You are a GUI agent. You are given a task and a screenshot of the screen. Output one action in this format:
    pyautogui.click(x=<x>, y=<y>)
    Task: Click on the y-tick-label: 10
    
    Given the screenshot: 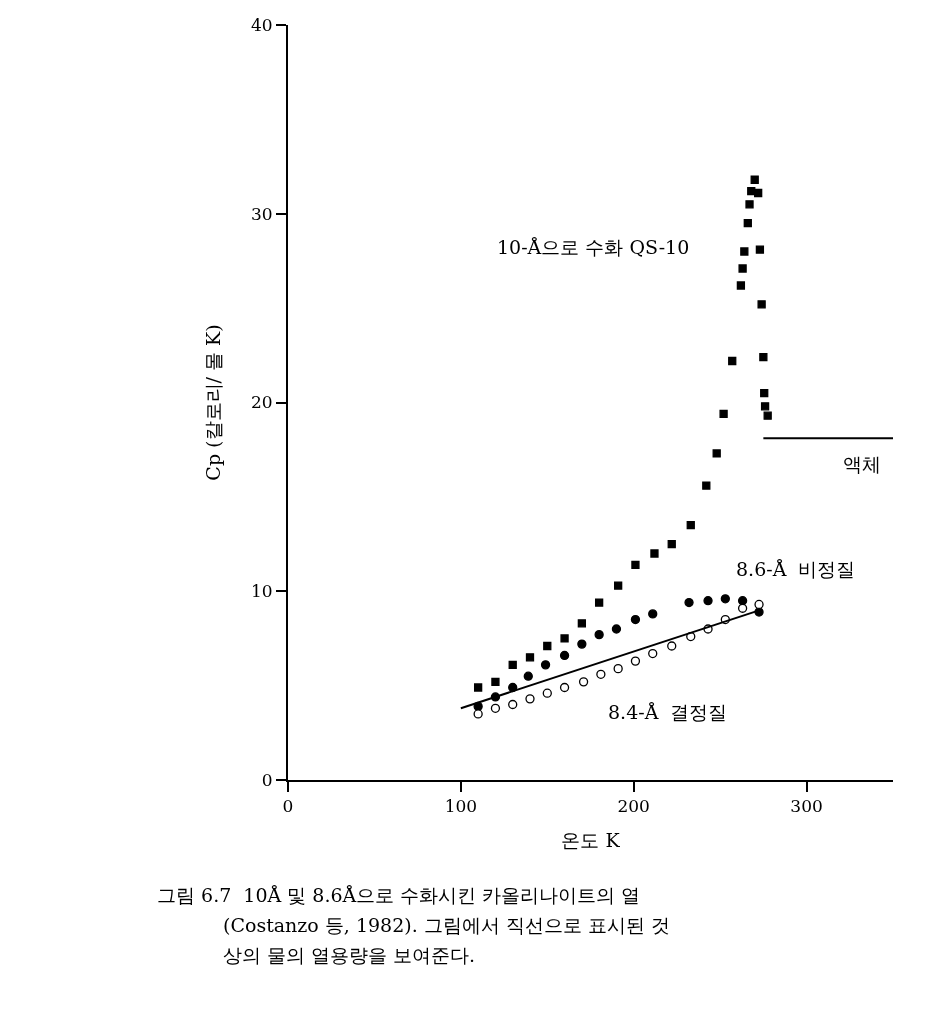 What is the action you would take?
    pyautogui.click(x=261, y=591)
    